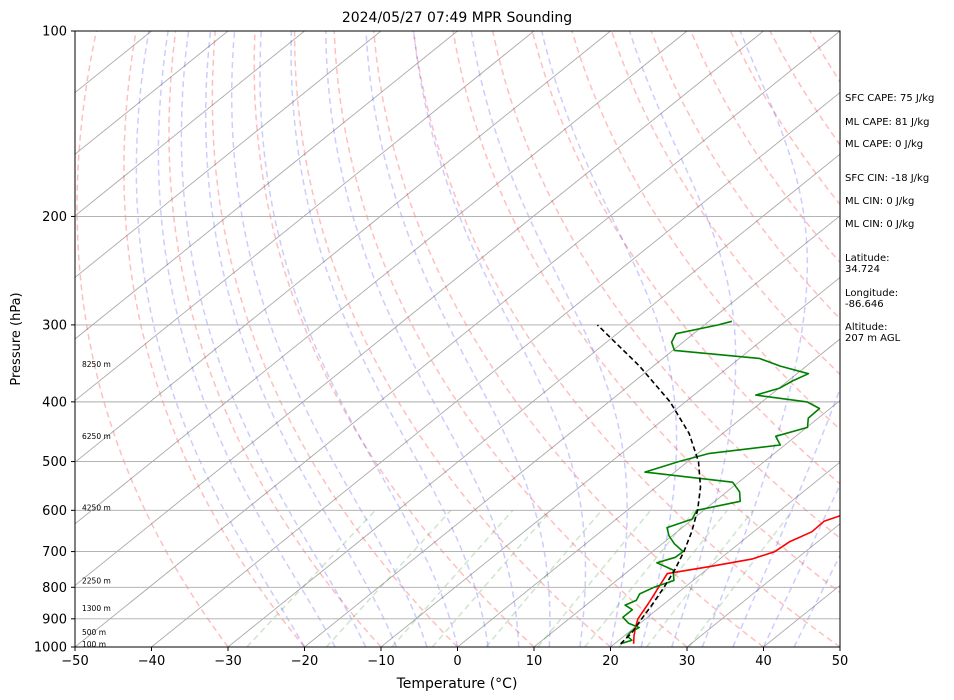 The image size is (954, 700). I want to click on height-label: 1300 m, so click(96, 608).